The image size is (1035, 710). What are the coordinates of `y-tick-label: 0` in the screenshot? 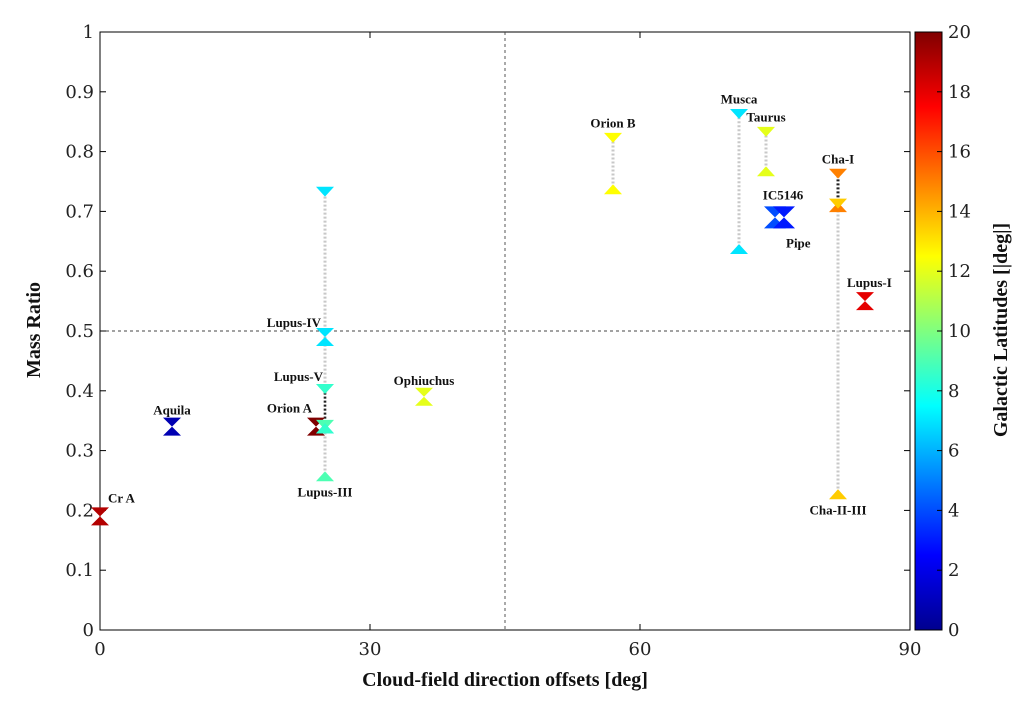 It's located at (88, 630).